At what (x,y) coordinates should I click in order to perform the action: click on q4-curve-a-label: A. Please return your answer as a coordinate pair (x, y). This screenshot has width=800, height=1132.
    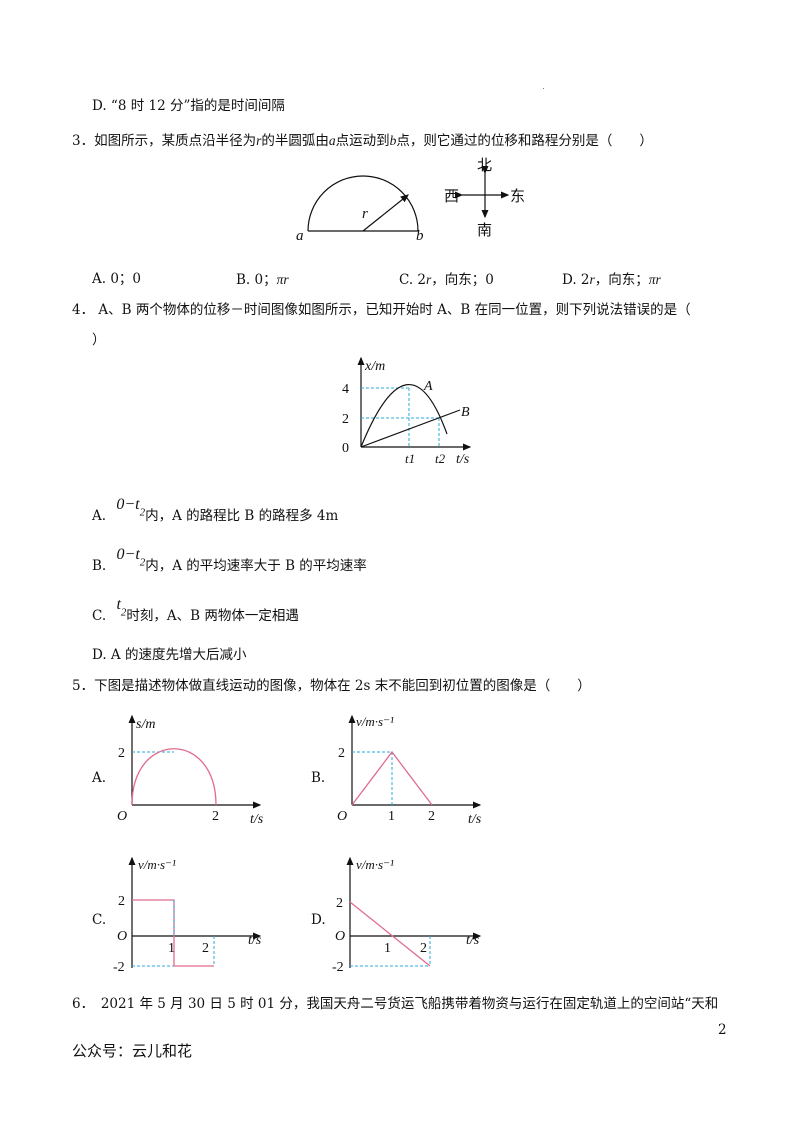
    Looking at the image, I should click on (428, 386).